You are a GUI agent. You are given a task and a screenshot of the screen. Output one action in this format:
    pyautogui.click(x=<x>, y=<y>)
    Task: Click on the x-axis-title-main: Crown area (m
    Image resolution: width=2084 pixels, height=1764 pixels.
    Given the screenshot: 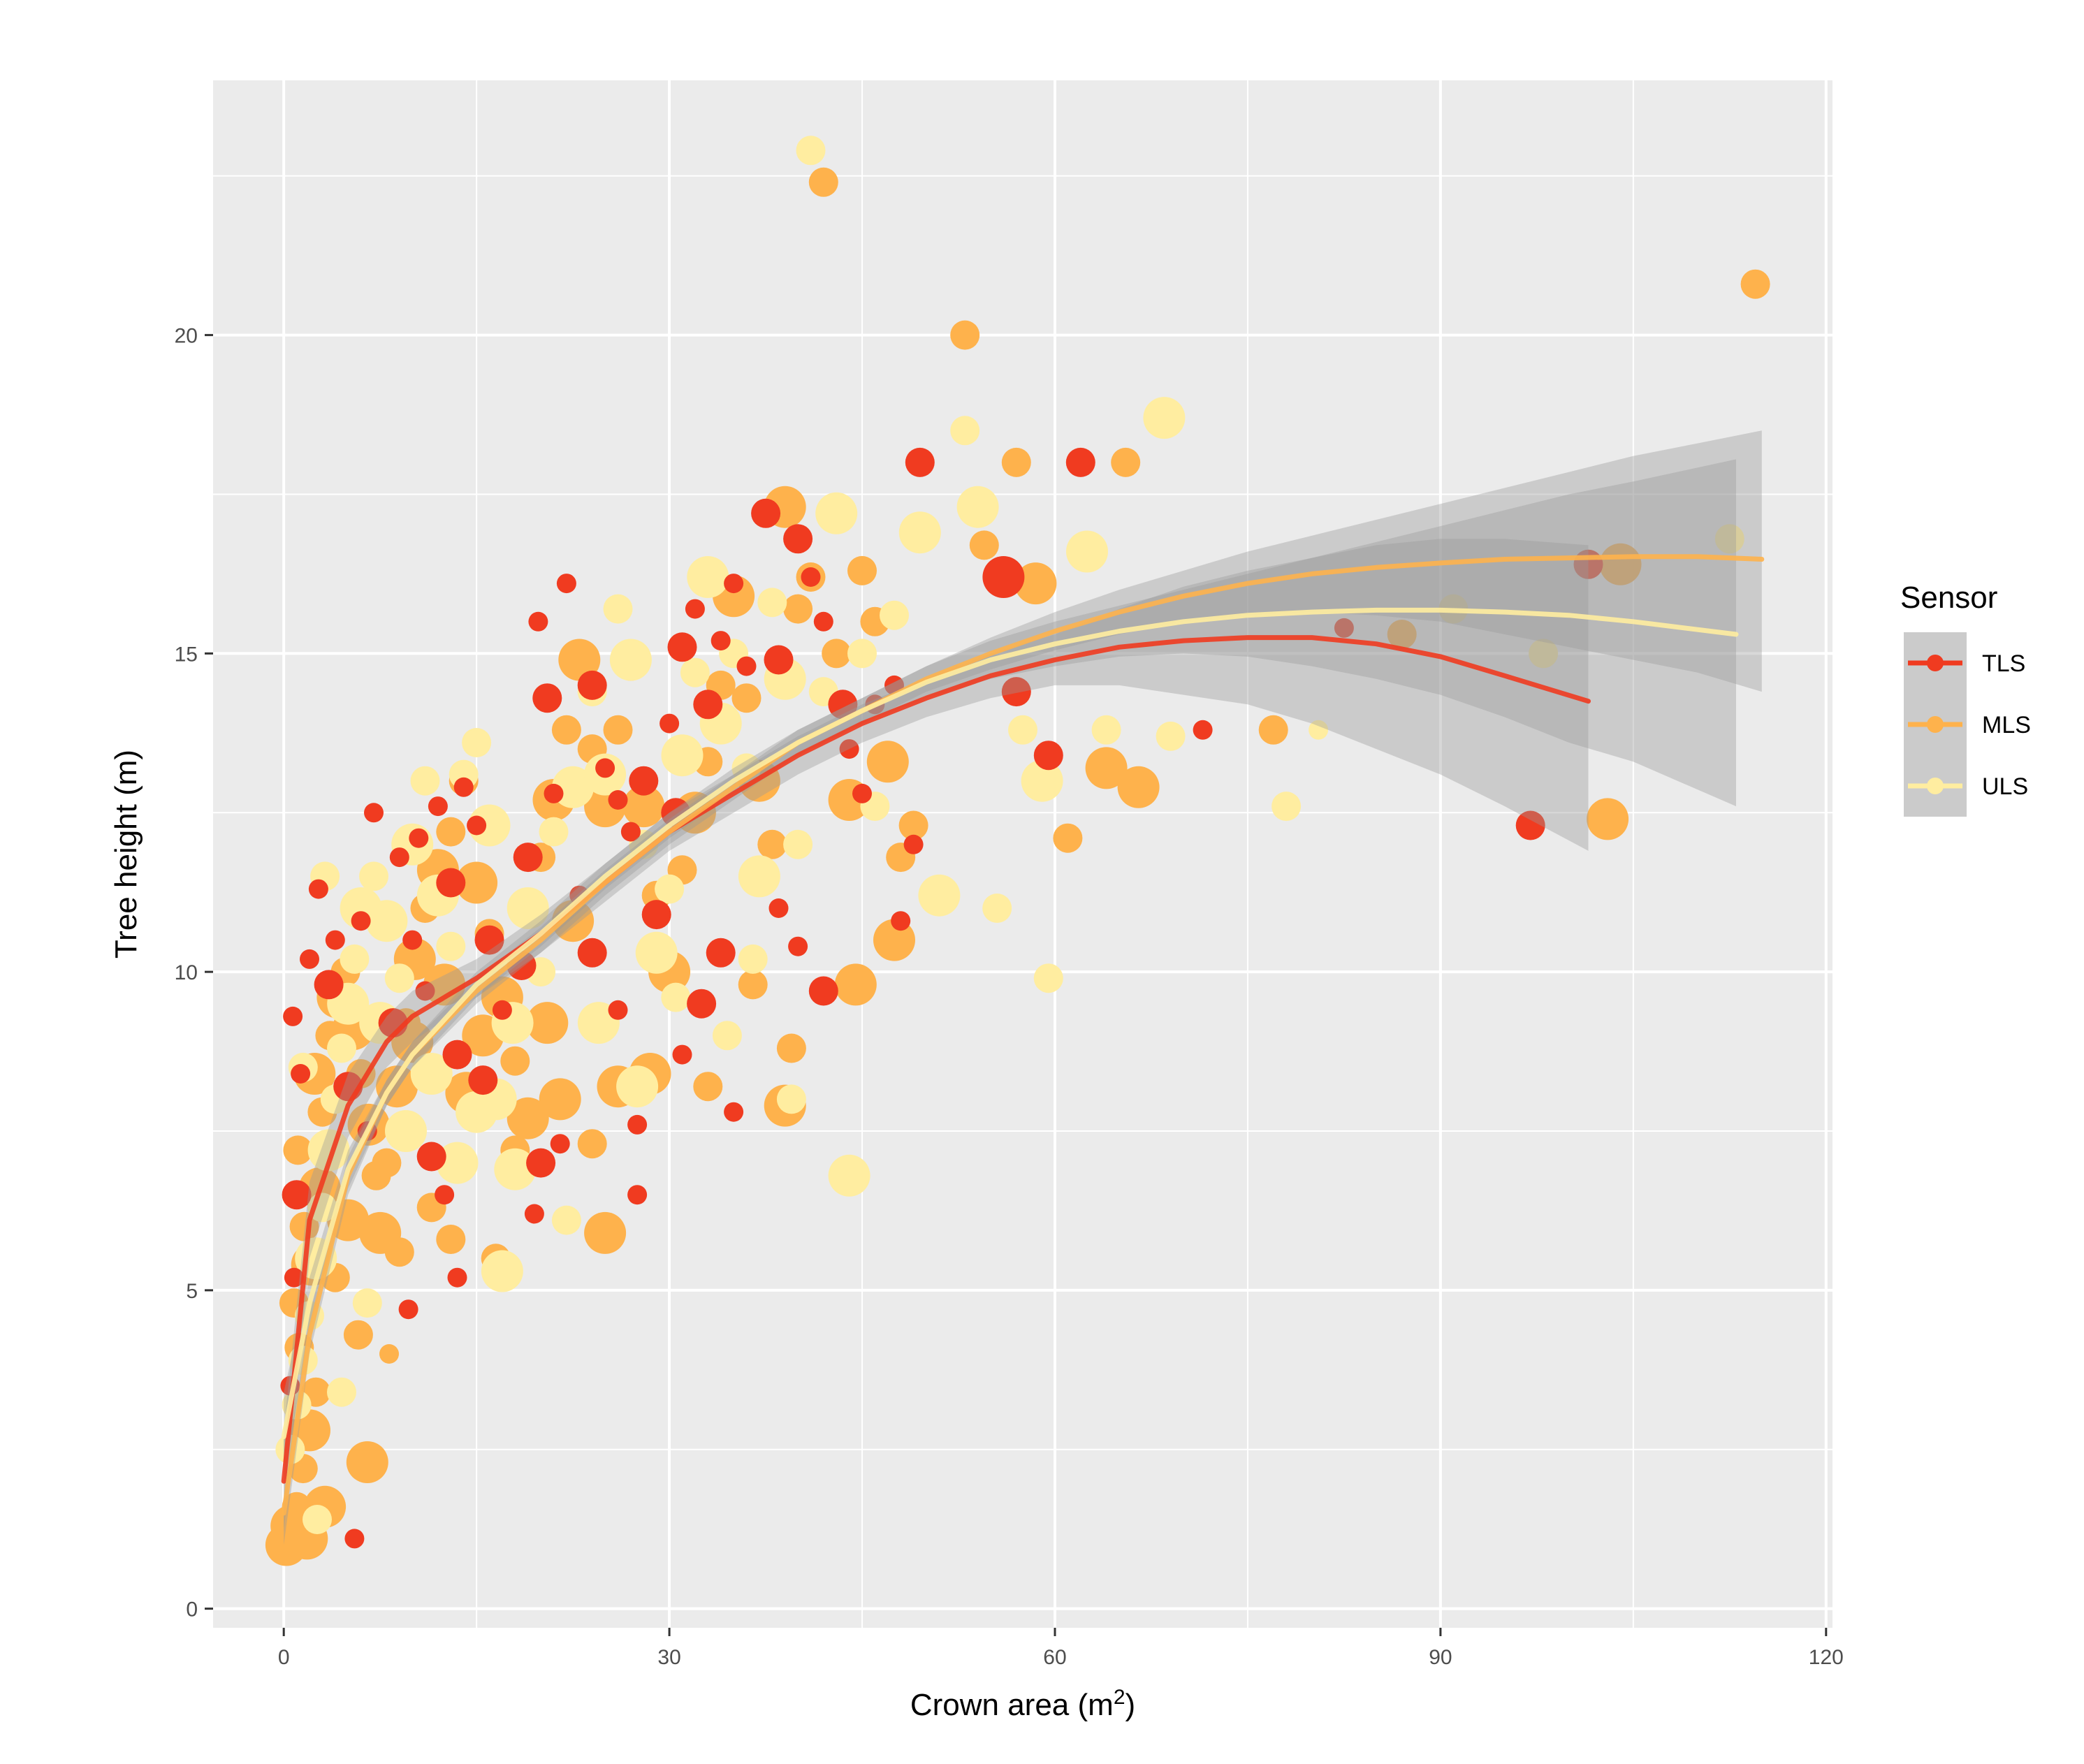 What is the action you would take?
    pyautogui.click(x=1012, y=1705)
    